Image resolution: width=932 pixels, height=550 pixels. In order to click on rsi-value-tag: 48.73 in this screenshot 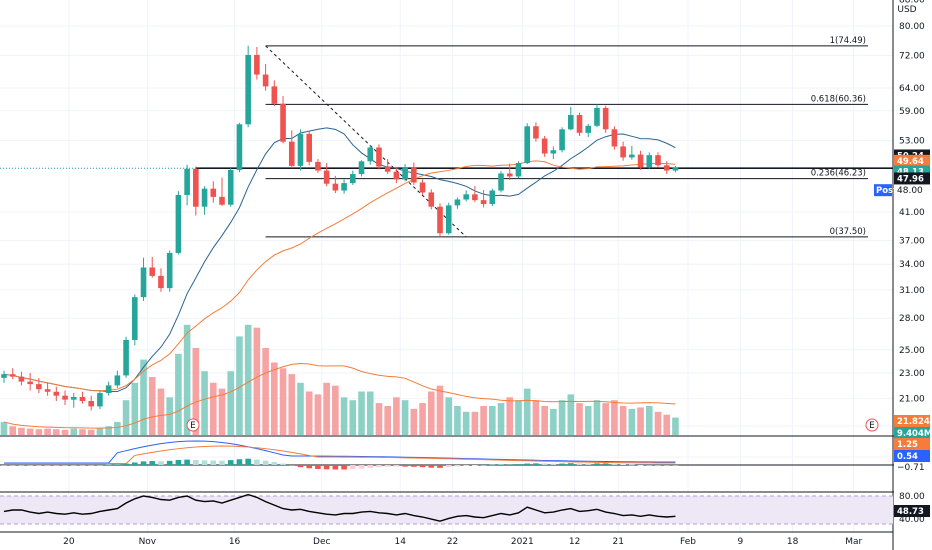, I will do `click(910, 512)`.